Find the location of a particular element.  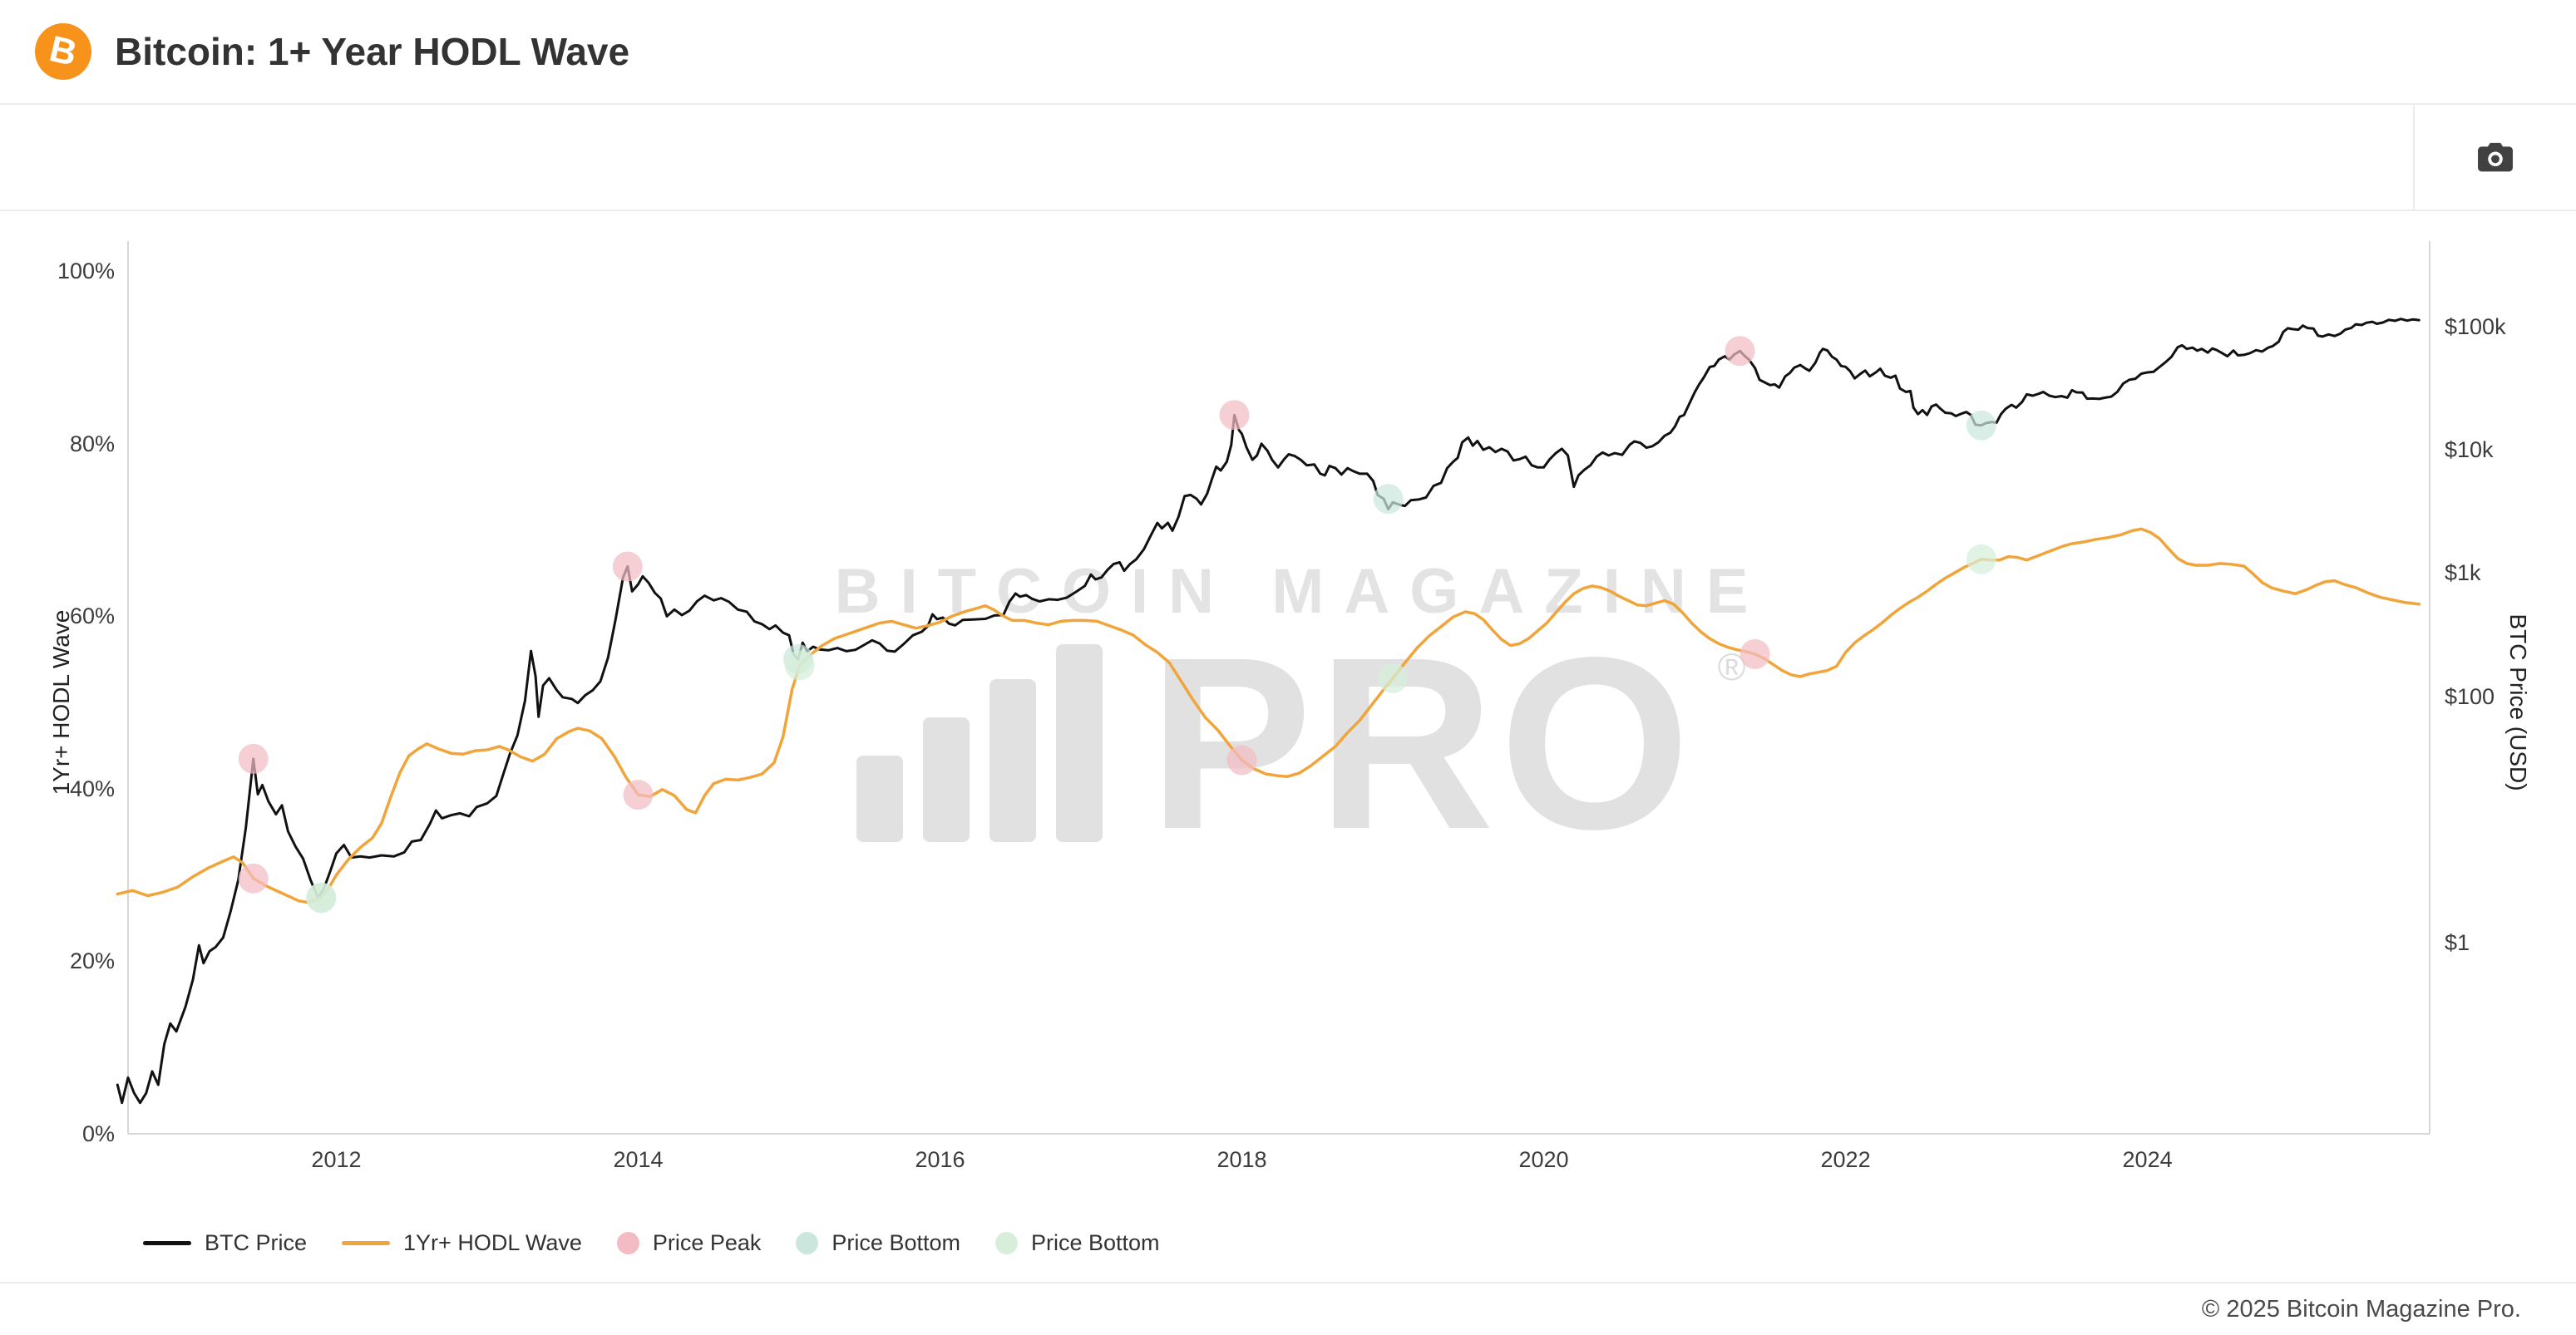

x-axis-tick-label: 2018 is located at coordinates (1241, 1159).